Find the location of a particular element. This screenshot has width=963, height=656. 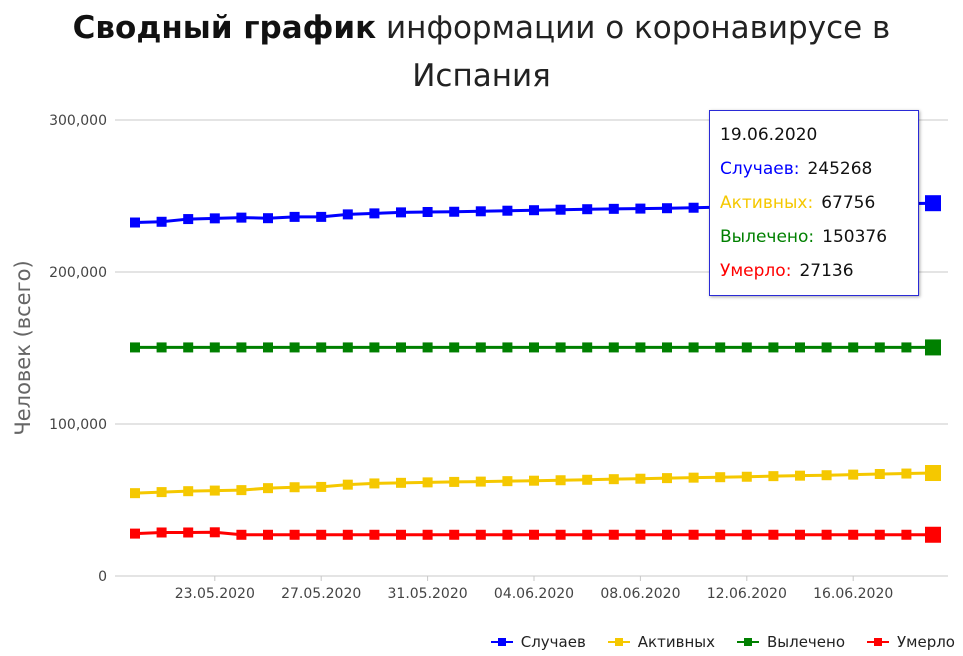

tooltip-label-active: Активных: is located at coordinates (767, 203).